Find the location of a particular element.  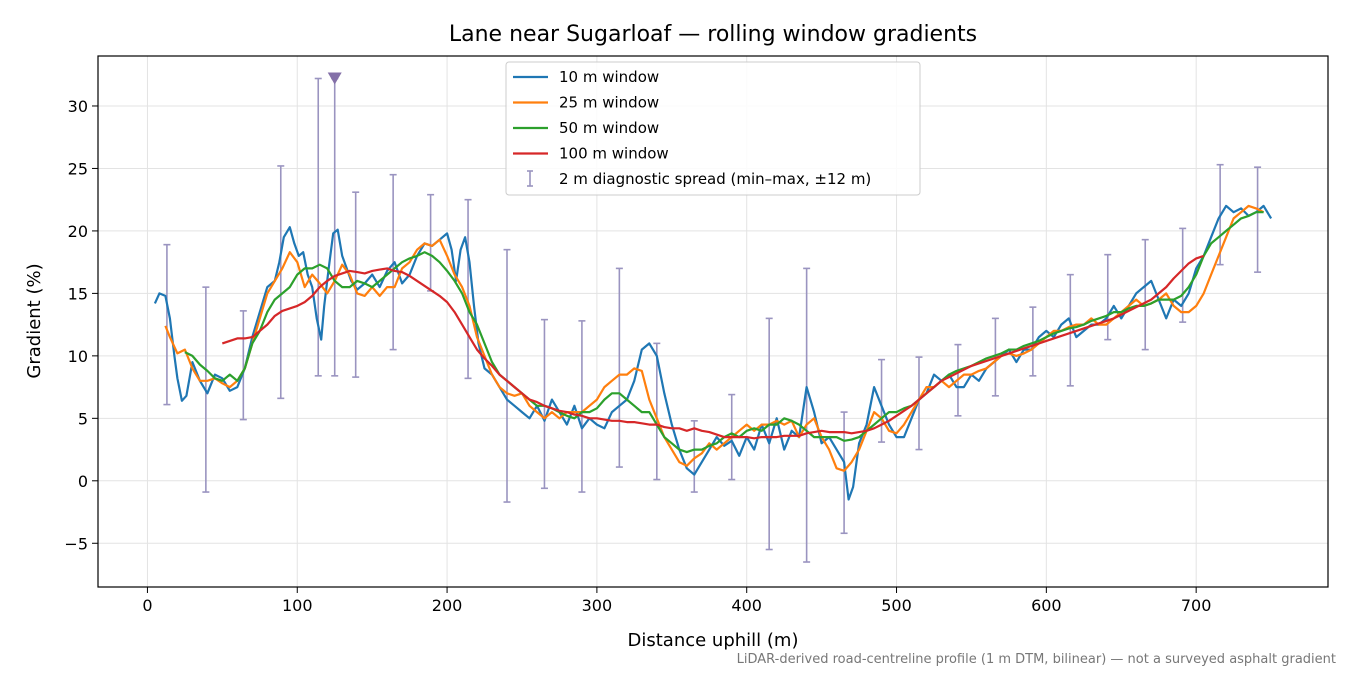

y-tick-label: 10 is located at coordinates (78, 356).